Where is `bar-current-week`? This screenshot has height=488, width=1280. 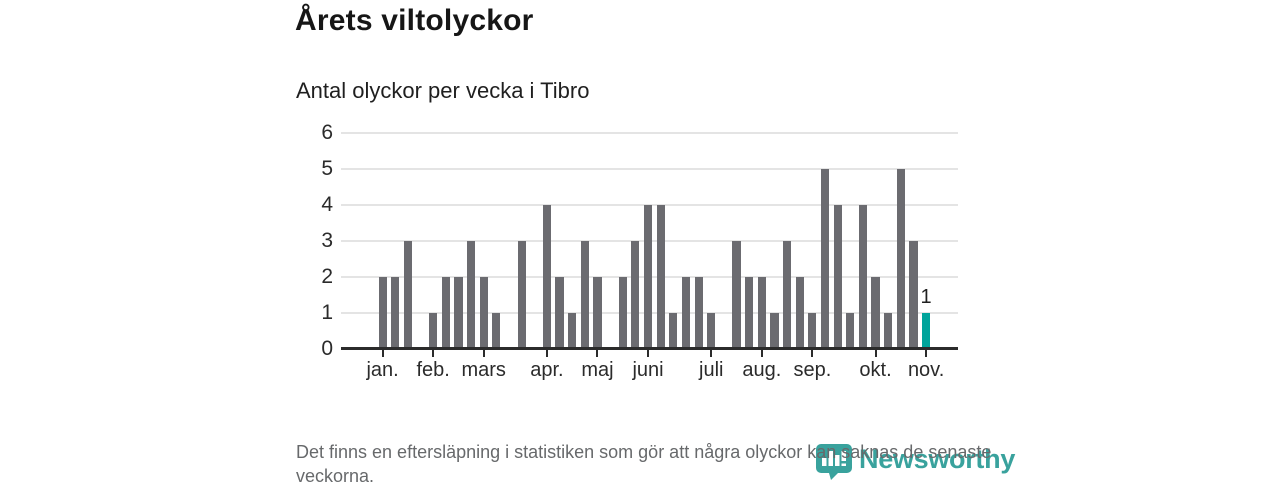
bar-current-week is located at coordinates (926, 330).